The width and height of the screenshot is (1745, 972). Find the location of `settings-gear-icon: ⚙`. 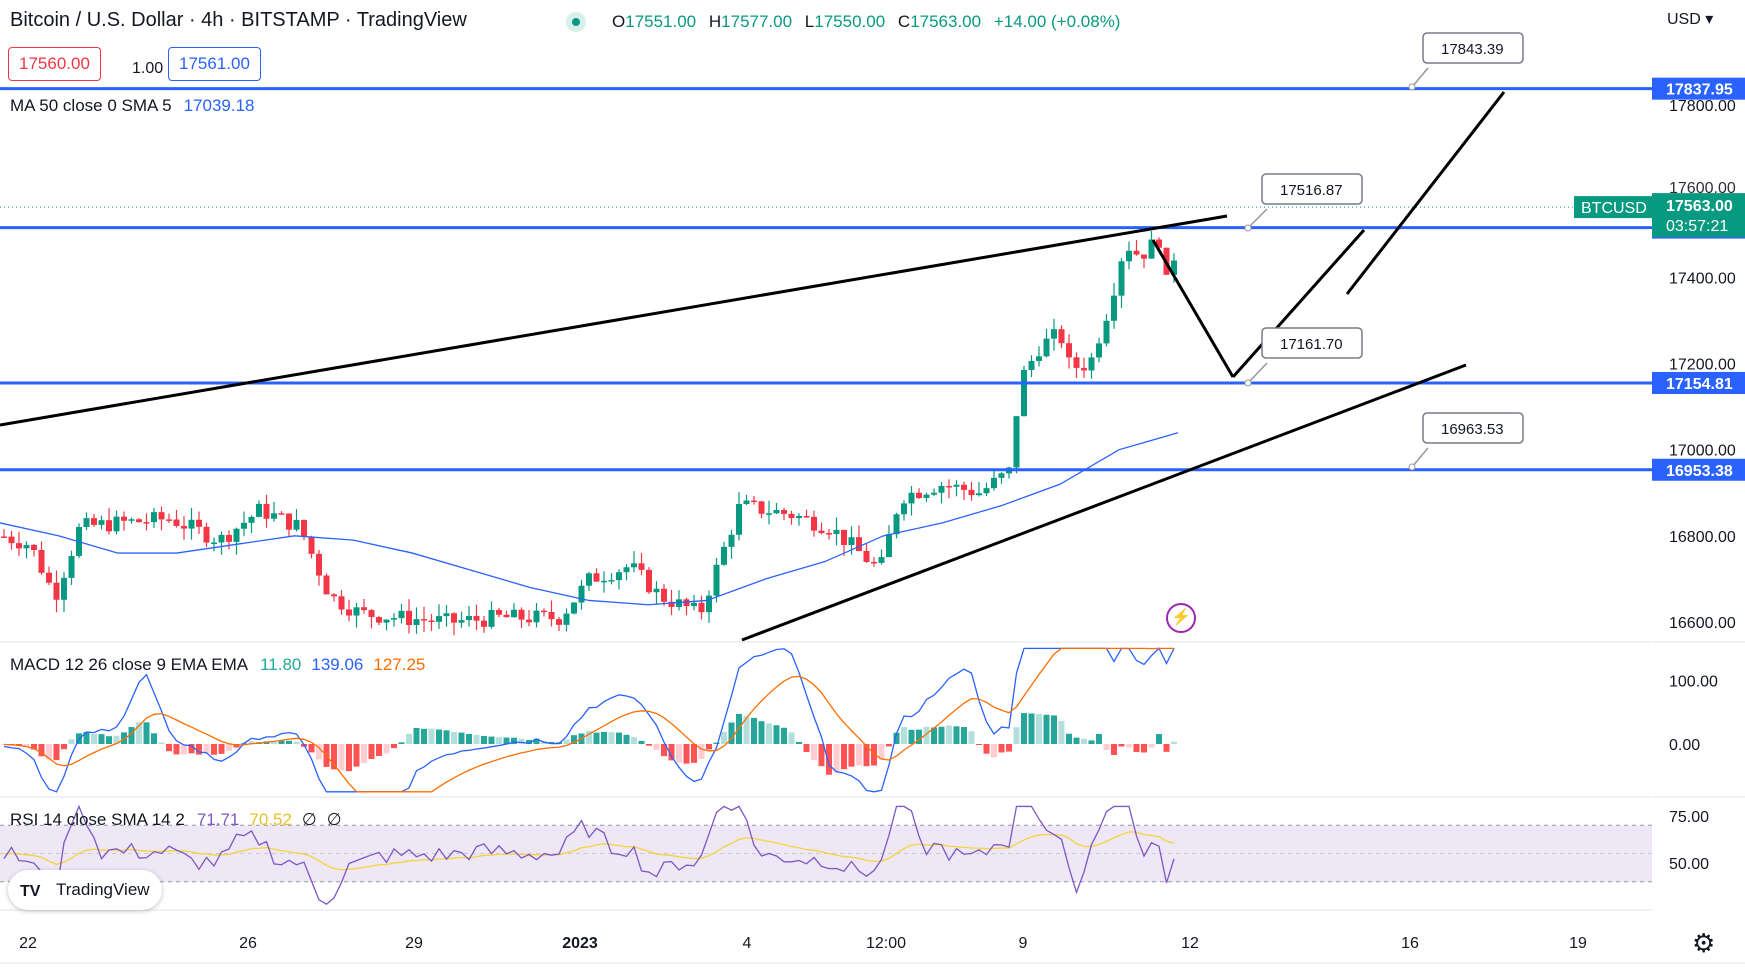

settings-gear-icon: ⚙ is located at coordinates (1704, 943).